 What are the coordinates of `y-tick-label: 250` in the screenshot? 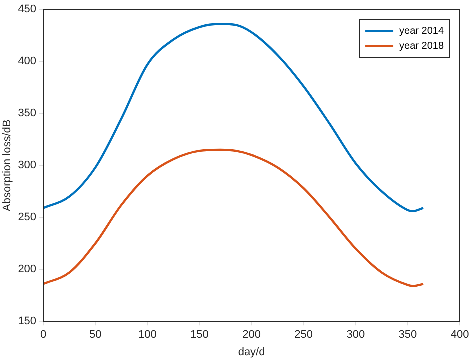 It's located at (27, 218).